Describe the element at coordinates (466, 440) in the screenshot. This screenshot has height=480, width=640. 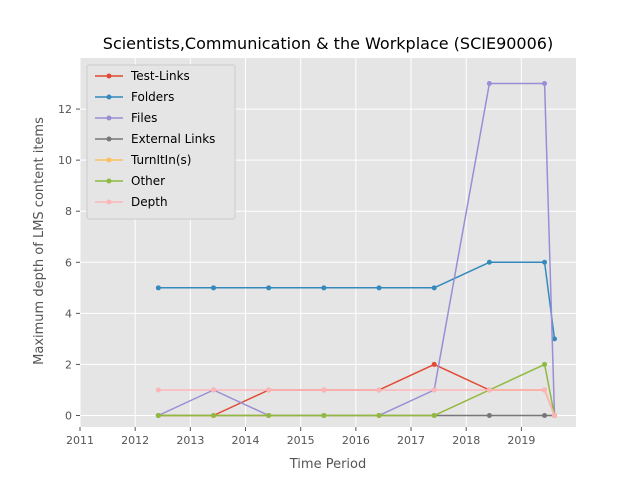
I see `x-tick-label: 2018` at that location.